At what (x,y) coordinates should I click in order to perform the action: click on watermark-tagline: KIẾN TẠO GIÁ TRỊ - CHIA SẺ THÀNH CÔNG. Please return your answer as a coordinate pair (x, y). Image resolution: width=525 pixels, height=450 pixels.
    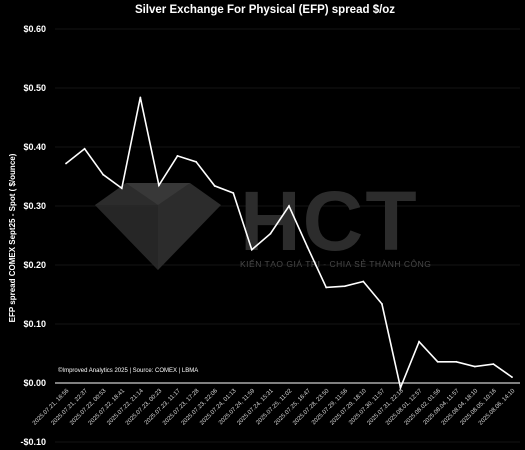
    Looking at the image, I should click on (335, 263).